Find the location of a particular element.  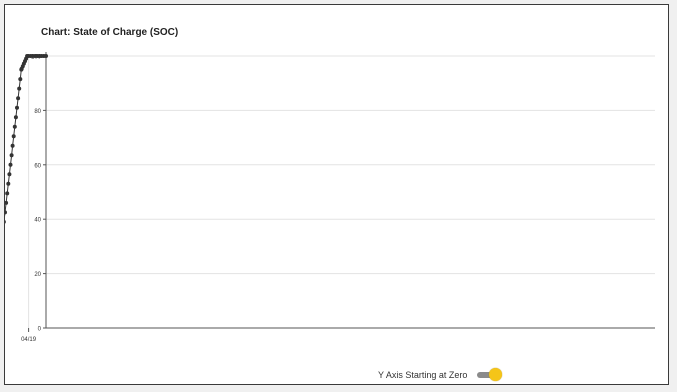

x-tick-label: 04/19 is located at coordinates (29, 340).